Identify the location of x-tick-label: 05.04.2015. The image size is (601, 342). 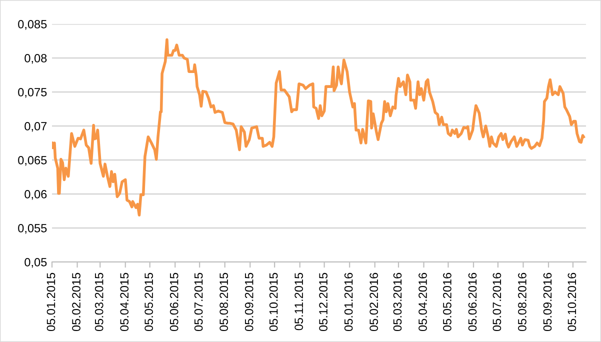
(124, 302).